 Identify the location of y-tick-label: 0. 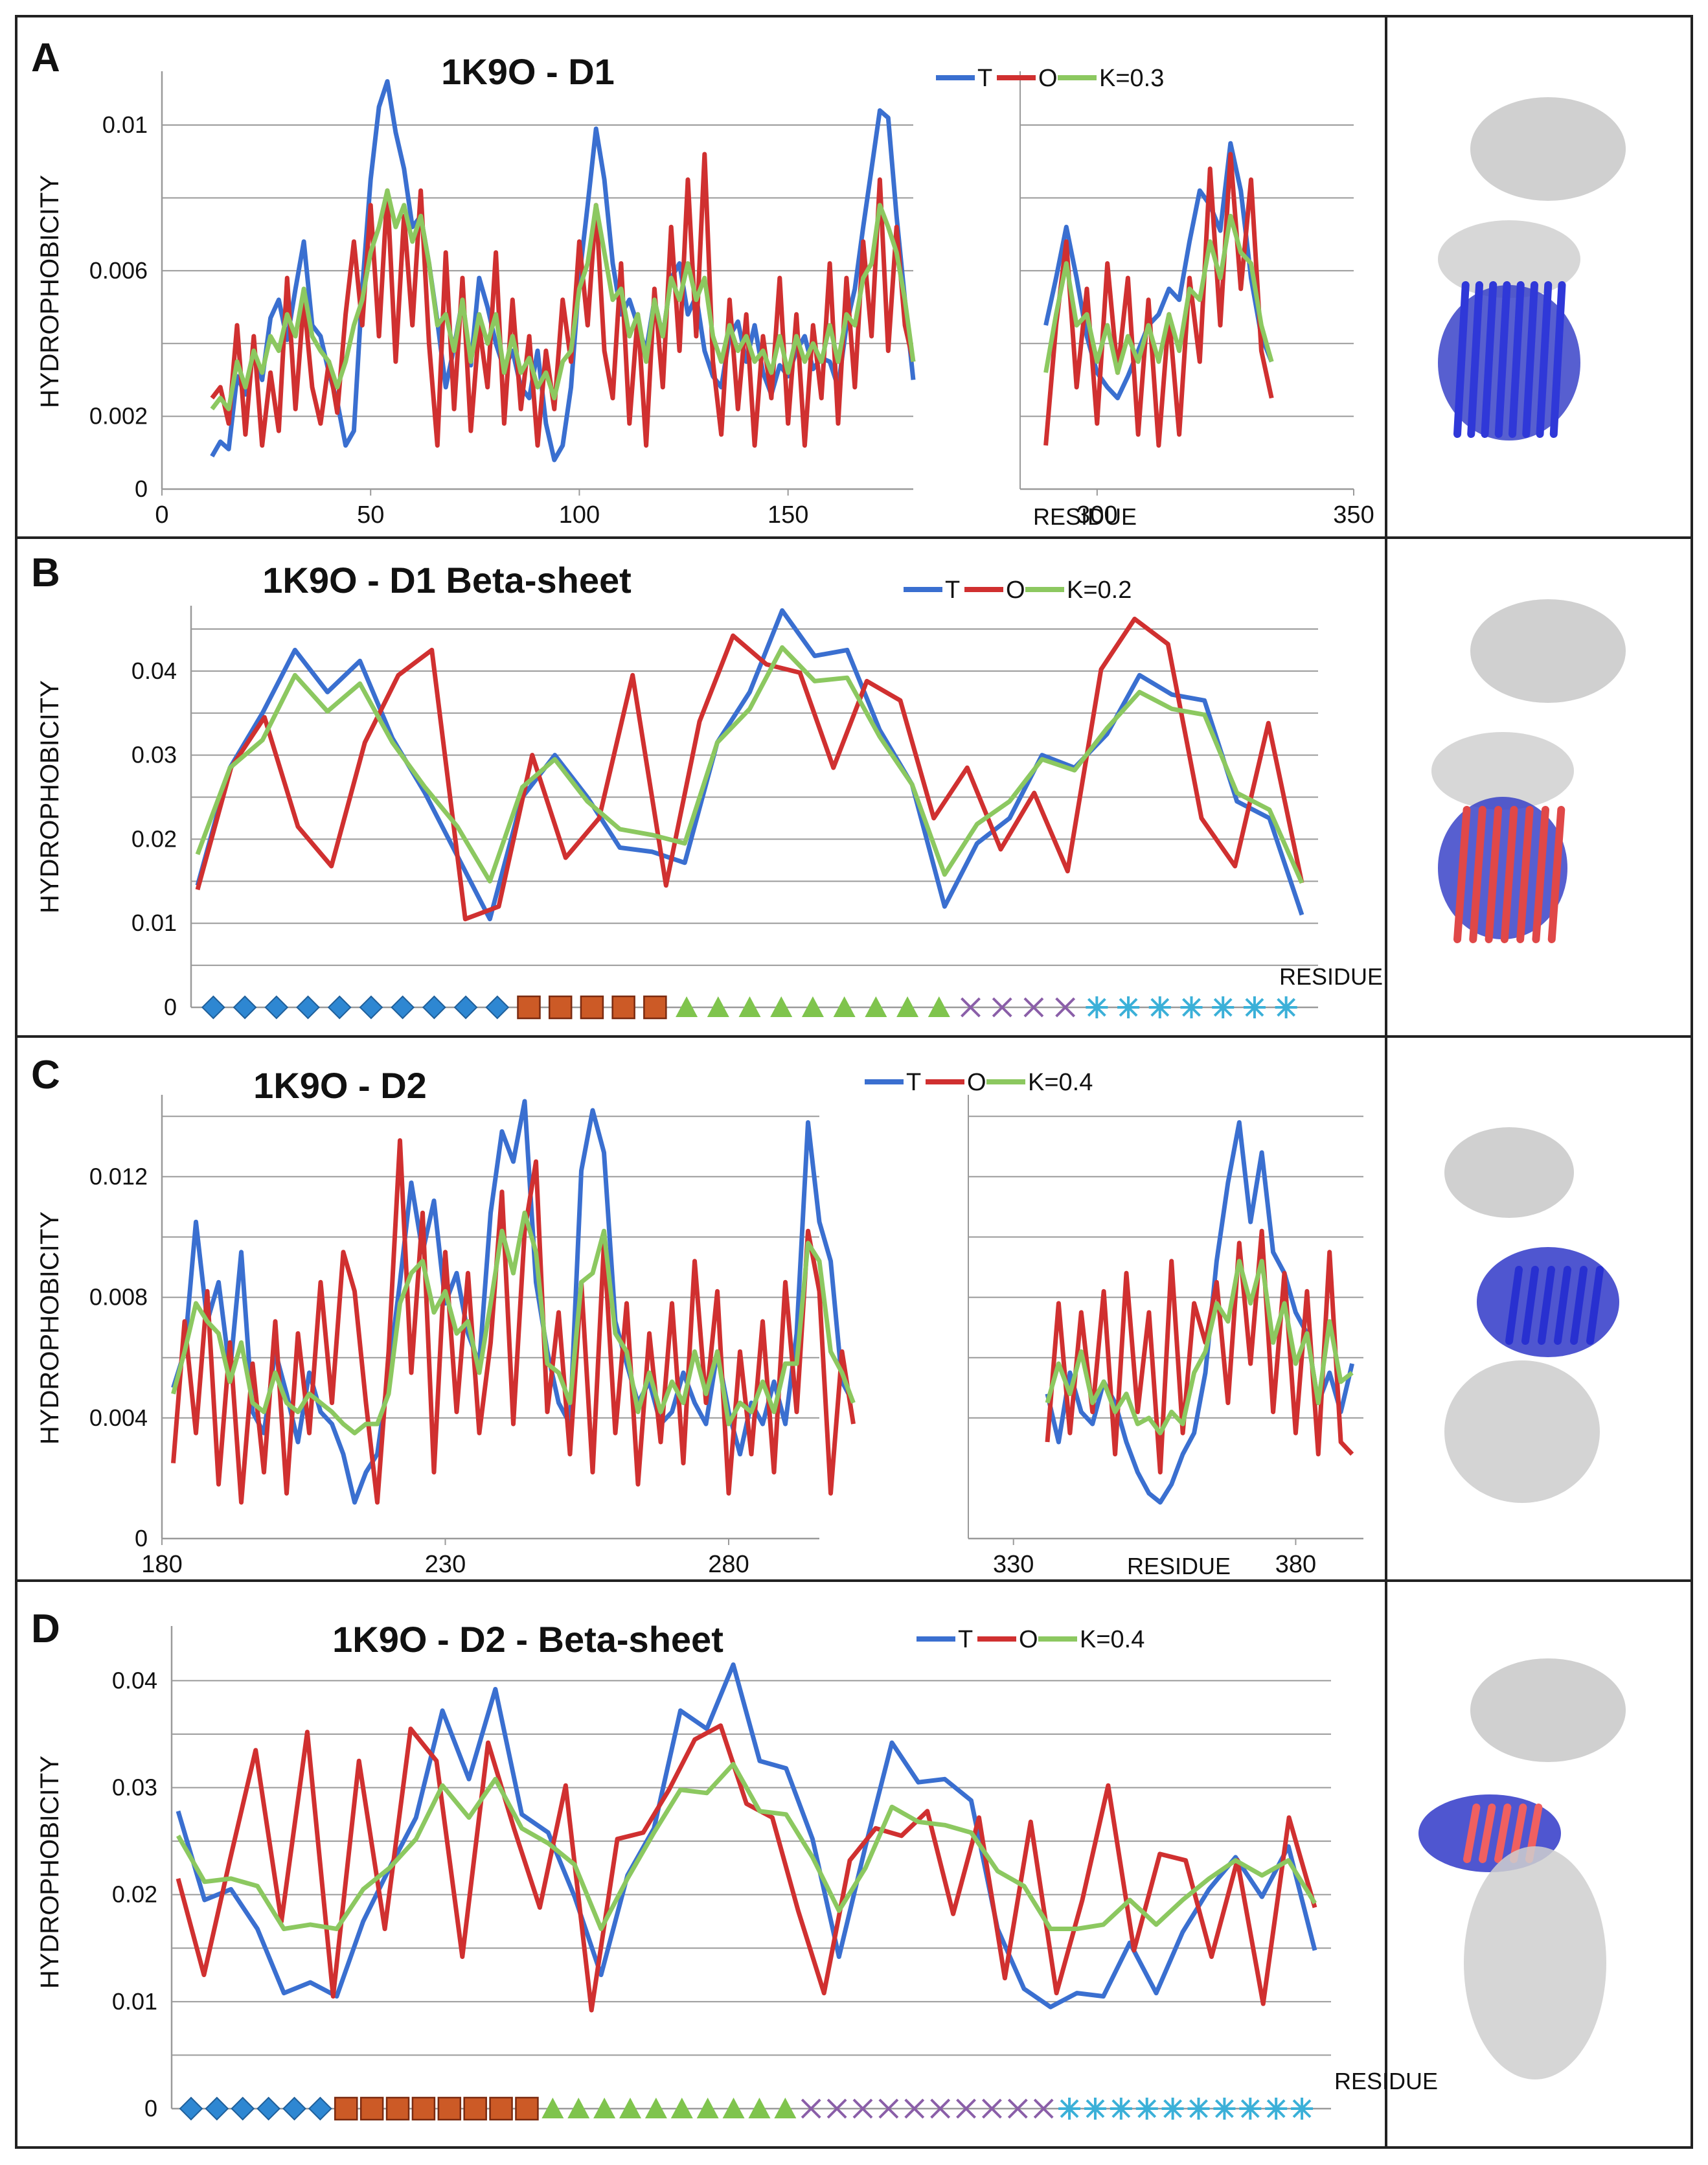
(170, 1007).